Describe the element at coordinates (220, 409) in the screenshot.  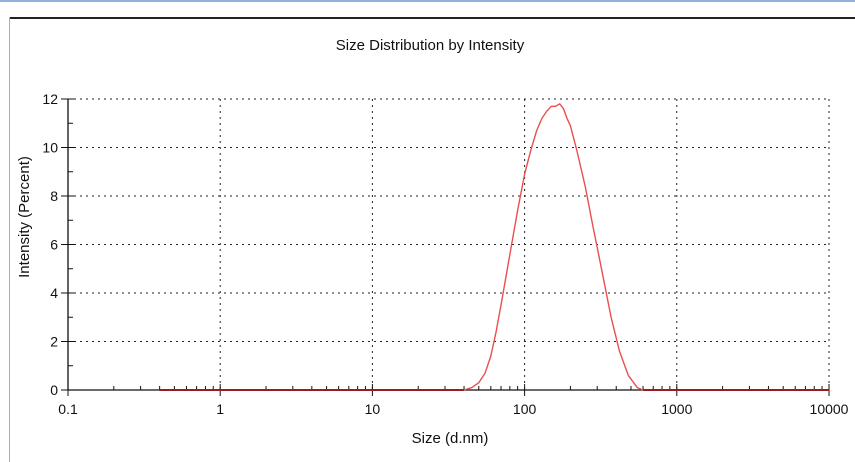
I see `x-tick-label: 1` at that location.